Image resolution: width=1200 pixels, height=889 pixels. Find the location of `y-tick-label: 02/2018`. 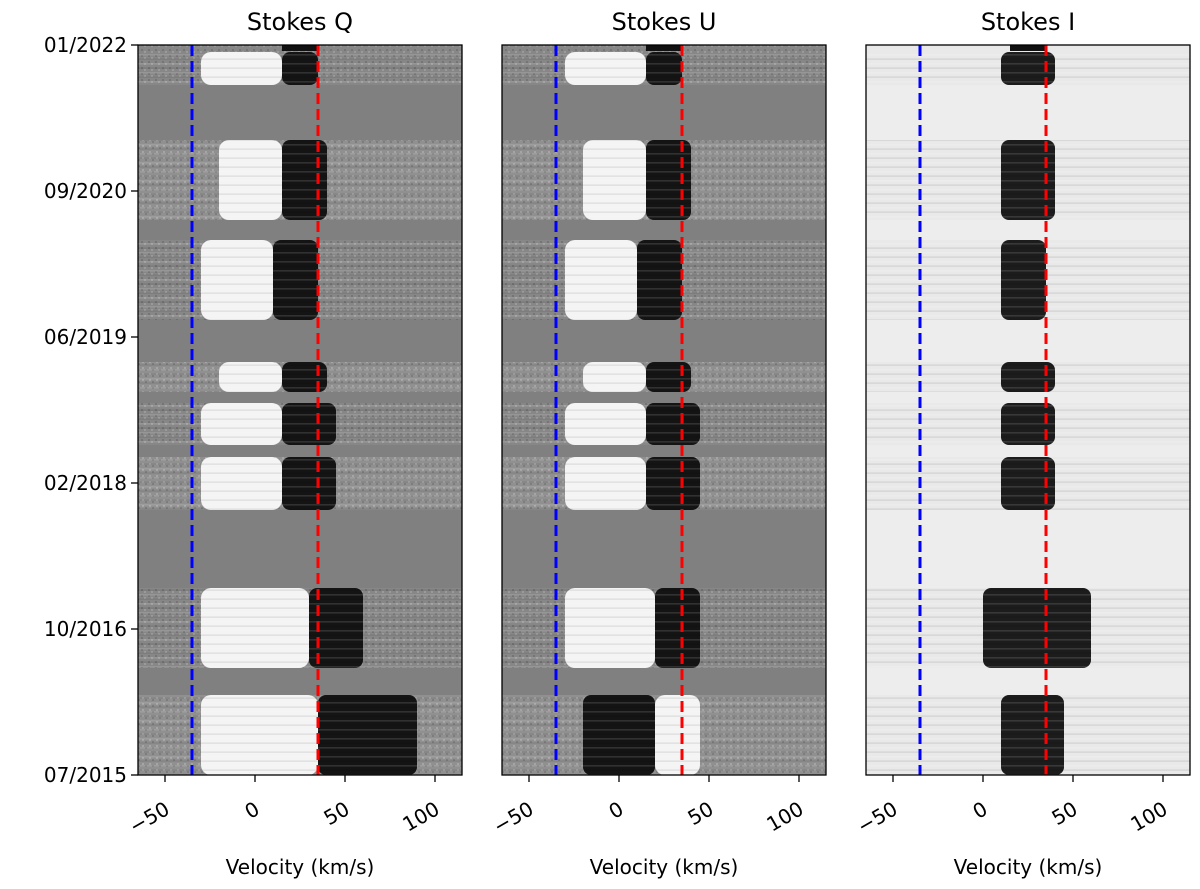

y-tick-label: 02/2018 is located at coordinates (85, 483).